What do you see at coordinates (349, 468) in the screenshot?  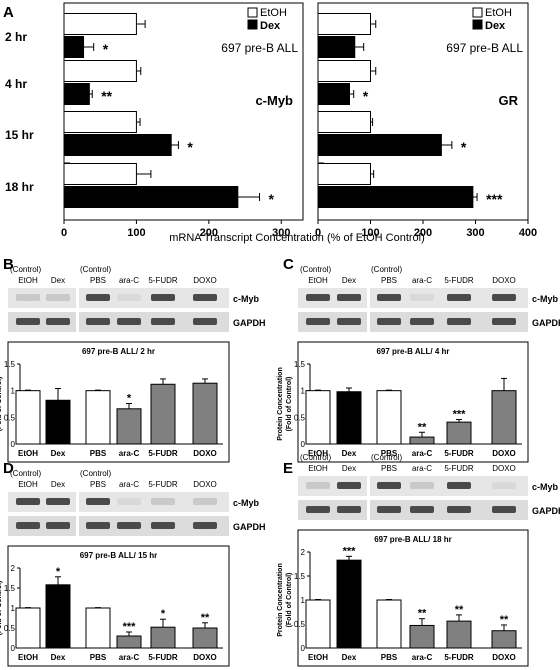 I see `lane-label: Dex` at bounding box center [349, 468].